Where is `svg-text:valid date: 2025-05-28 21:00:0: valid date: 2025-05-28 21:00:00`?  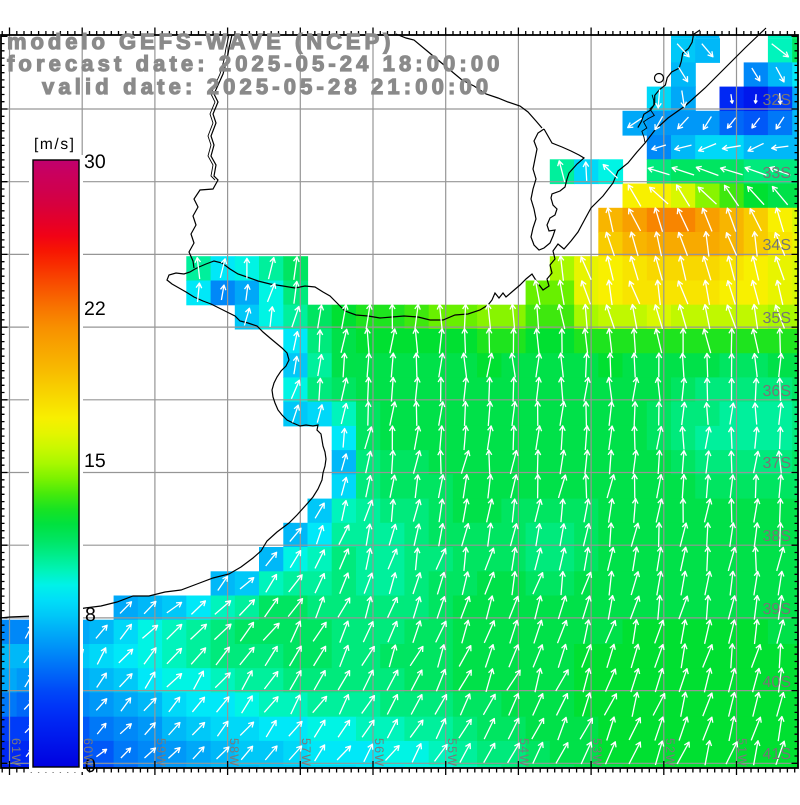
svg-text:valid date: 2025-05-28 21:00:0: valid date: 2025-05-28 21:00:00 is located at coordinates (267, 86).